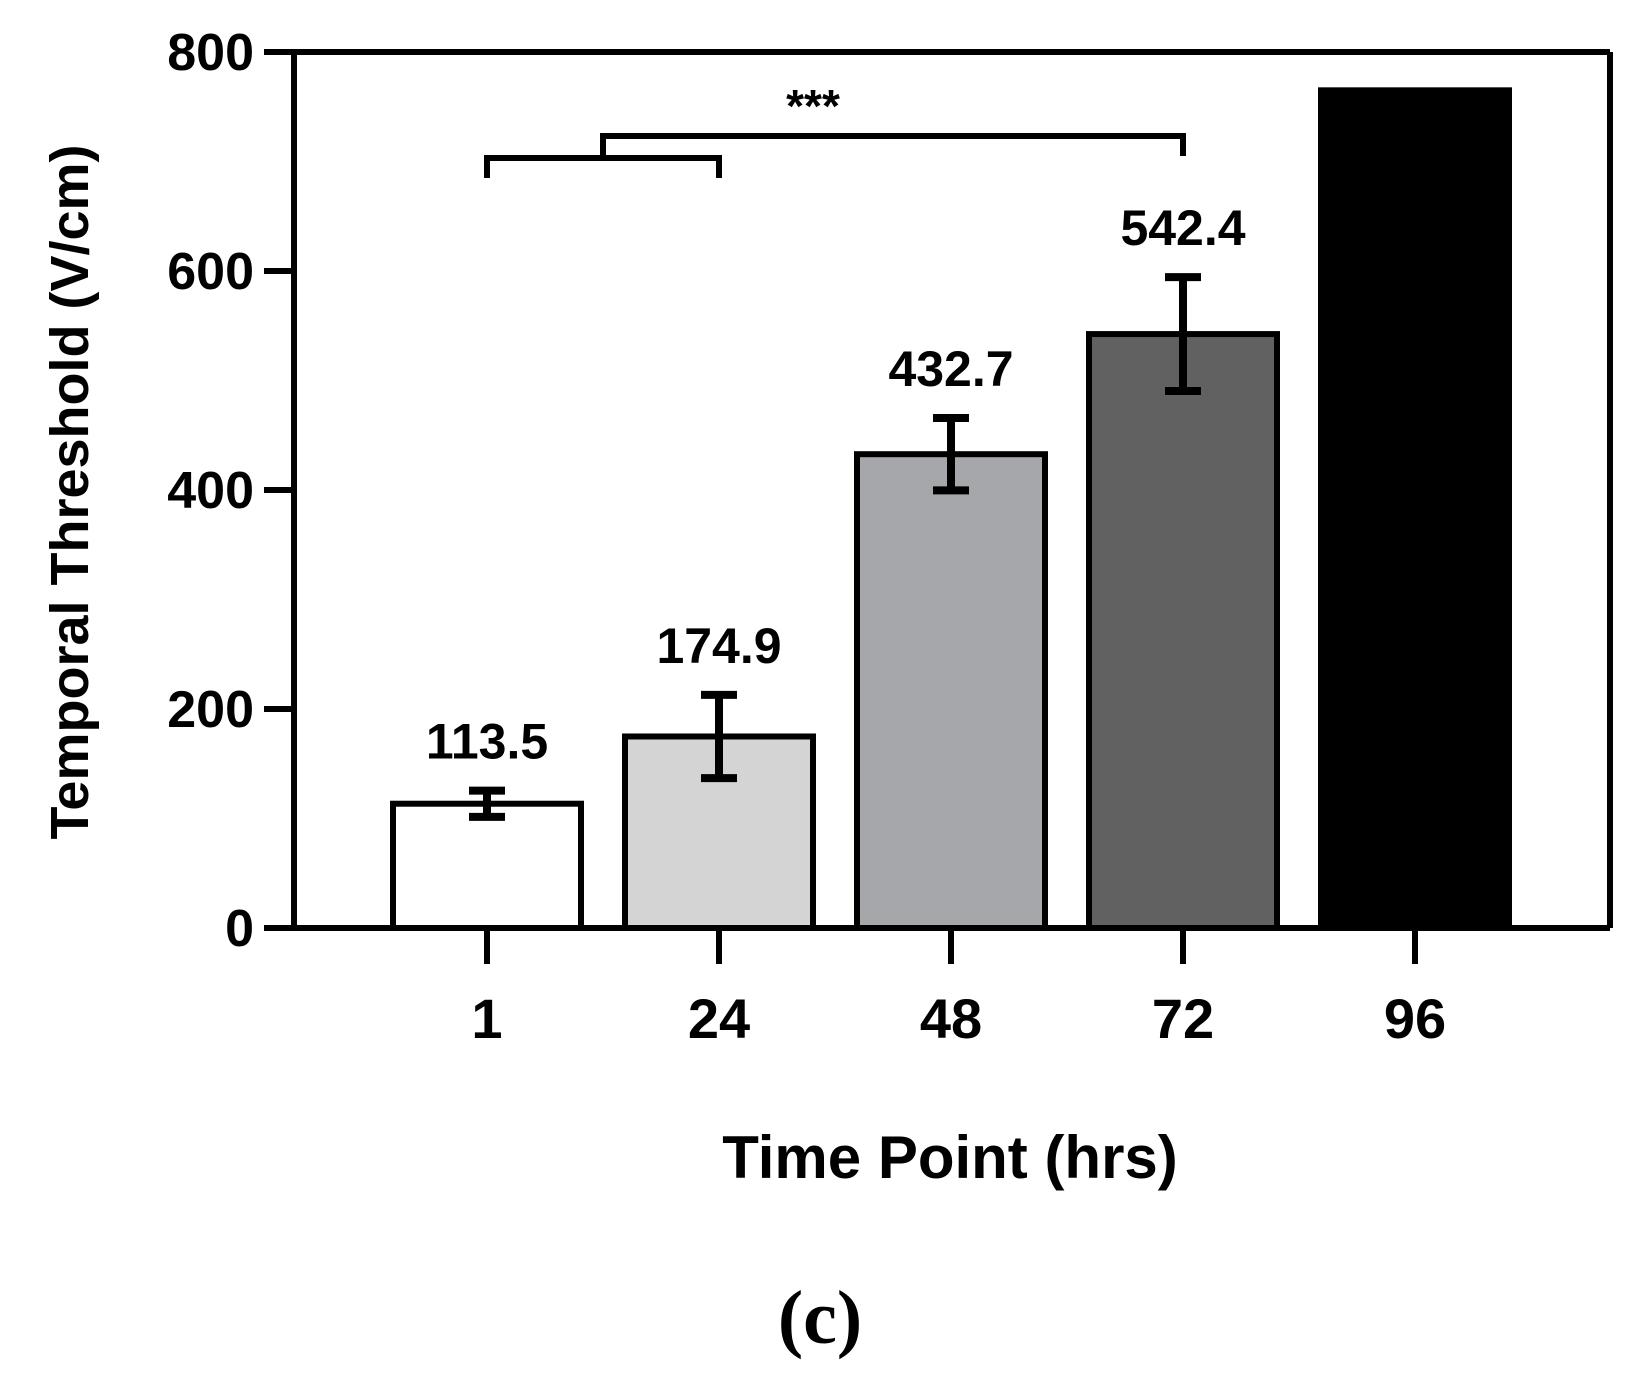 The height and width of the screenshot is (1384, 1640). I want to click on x-tick-label-1: 1, so click(486, 1018).